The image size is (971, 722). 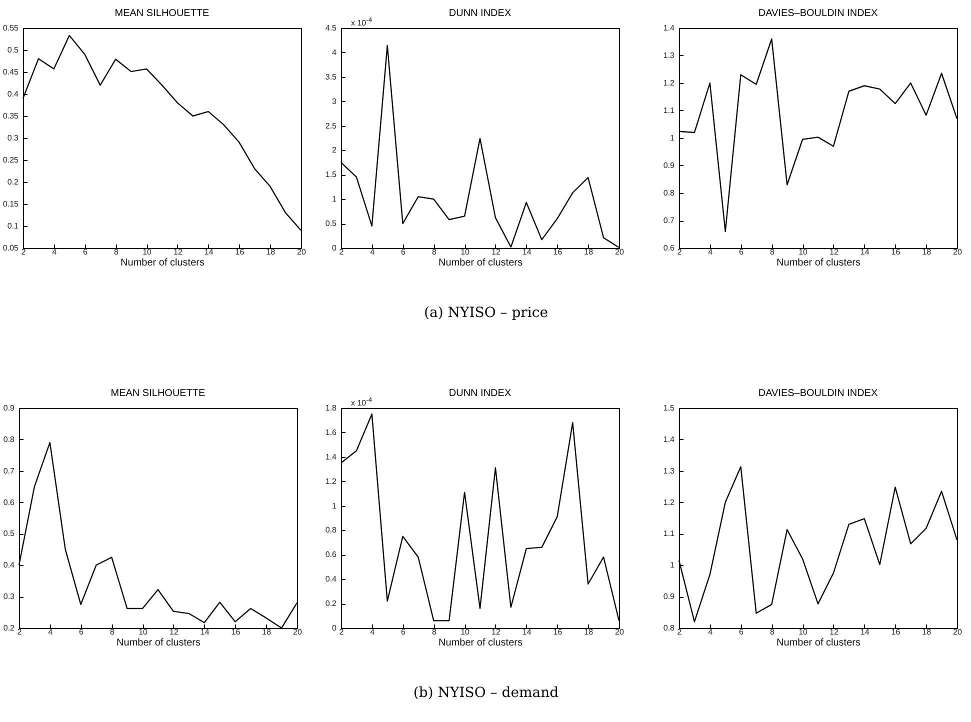 What do you see at coordinates (11, 28) in the screenshot?
I see `y-tick-label: 0.55` at bounding box center [11, 28].